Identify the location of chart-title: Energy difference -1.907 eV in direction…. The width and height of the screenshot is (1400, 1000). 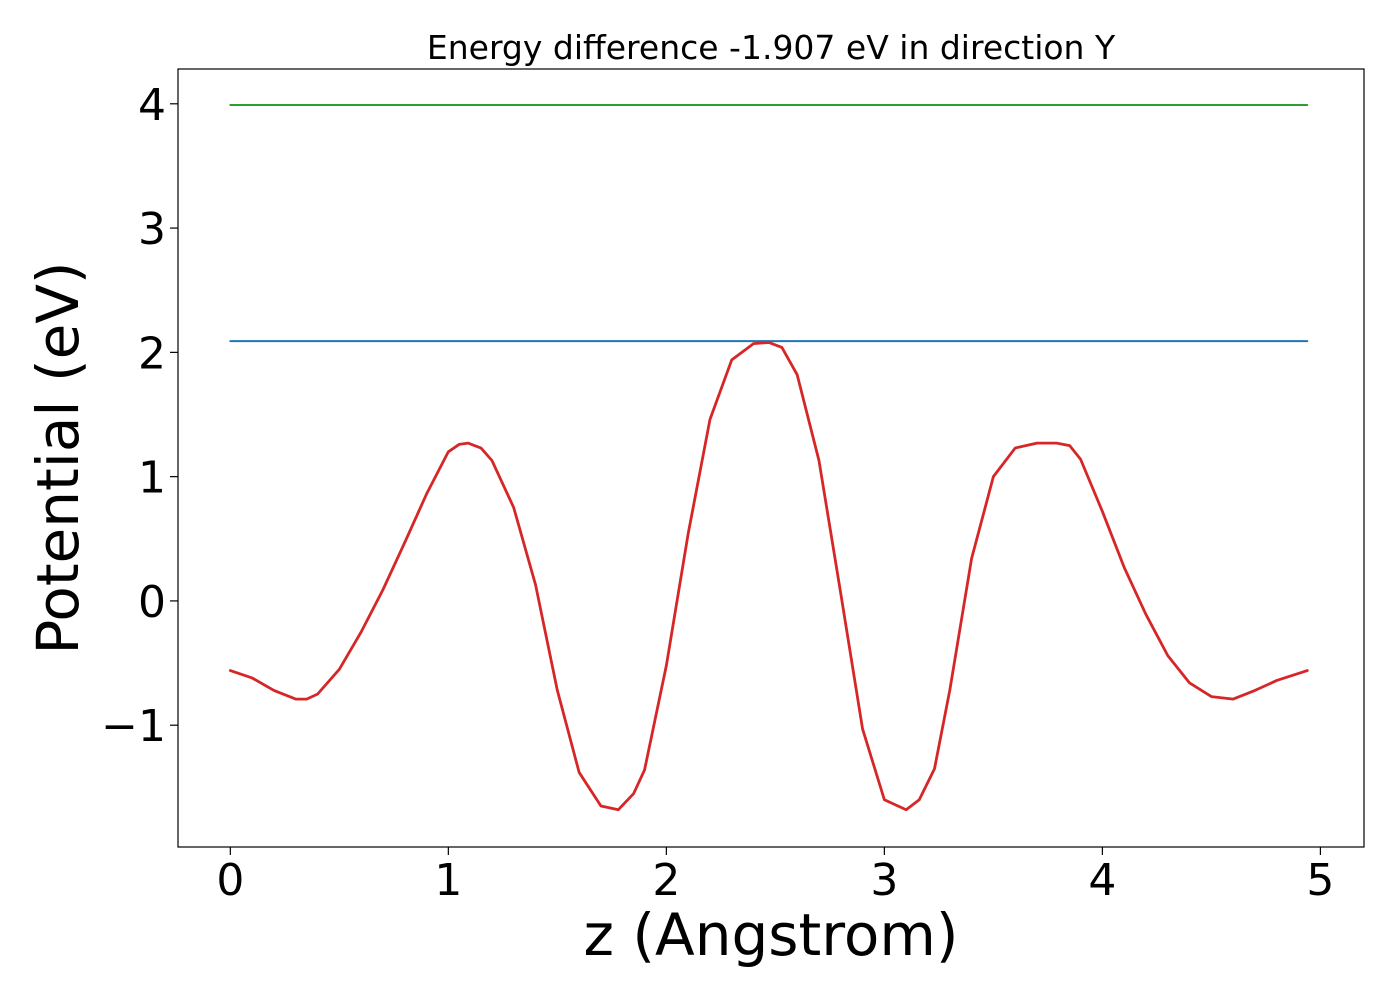
(771, 47).